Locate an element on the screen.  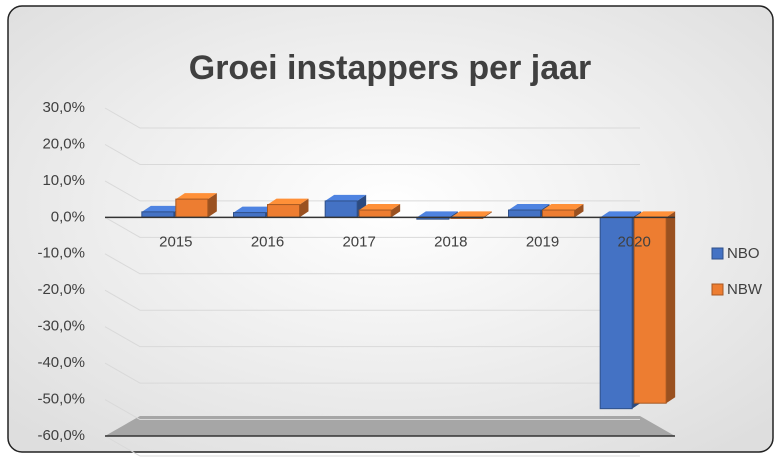
x-tick-label: 2020 is located at coordinates (633, 241).